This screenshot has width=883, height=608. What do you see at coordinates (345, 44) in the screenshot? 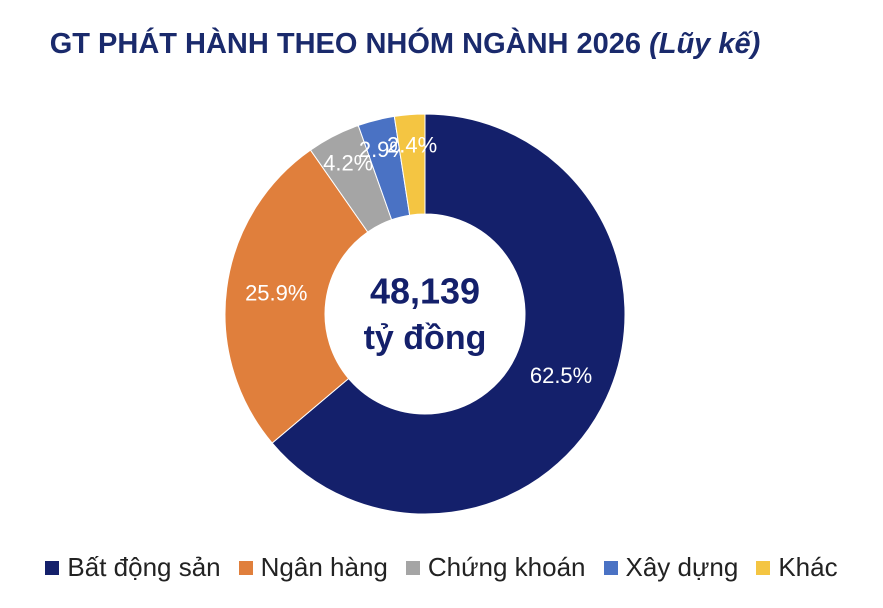
I see `title-main: GT PHÁT HÀNH THEO NHÓM NGÀNH 2026` at bounding box center [345, 44].